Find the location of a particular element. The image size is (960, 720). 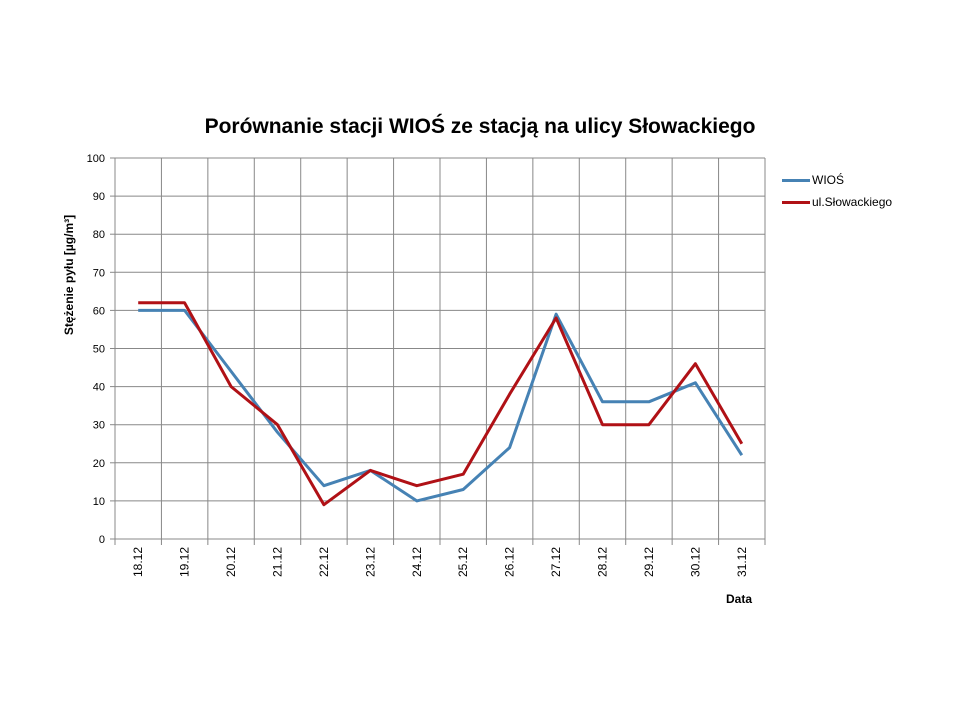

x-tick-label: 25.12 is located at coordinates (463, 562).